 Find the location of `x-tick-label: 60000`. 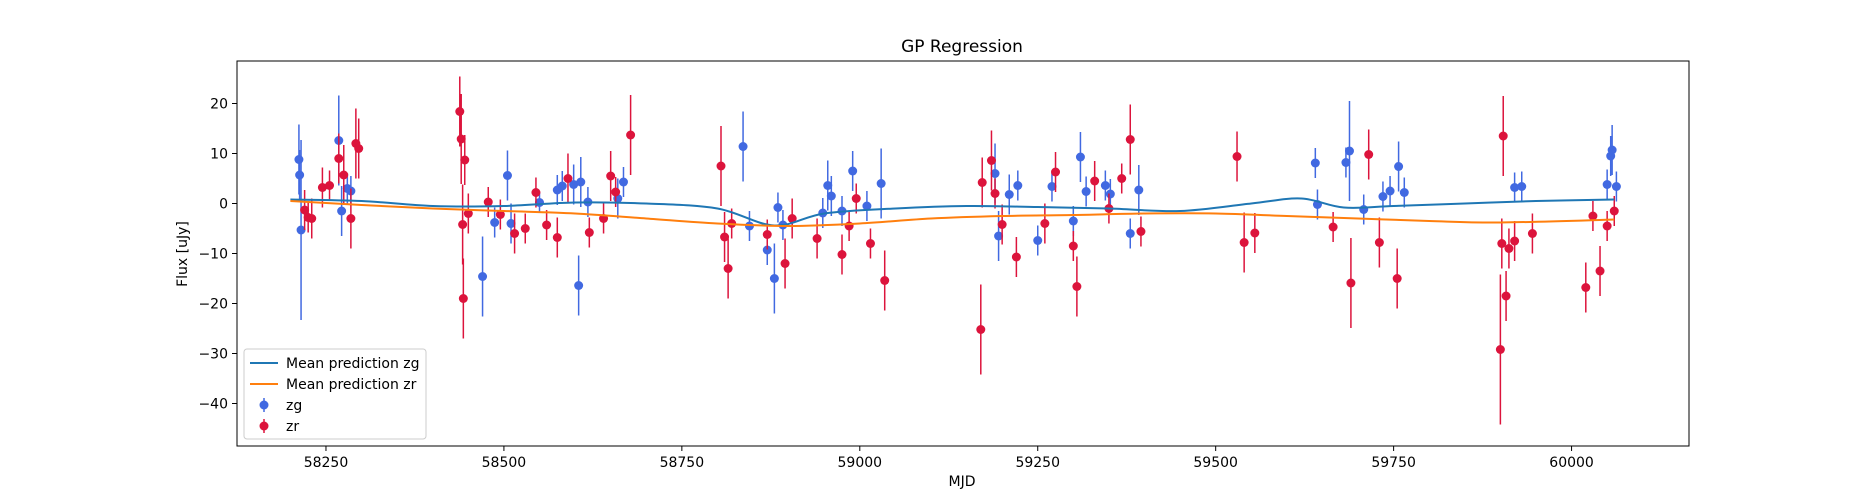

x-tick-label: 60000 is located at coordinates (1571, 463).